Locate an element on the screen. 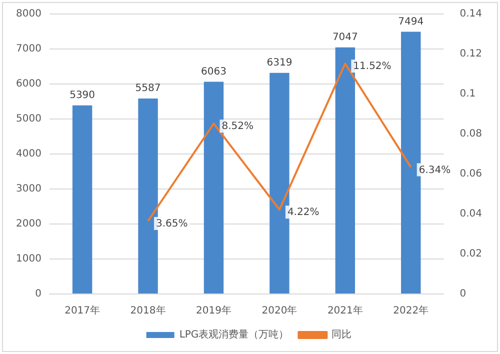 This screenshot has width=500, height=354. x-tick-label: 2018年 is located at coordinates (148, 310).